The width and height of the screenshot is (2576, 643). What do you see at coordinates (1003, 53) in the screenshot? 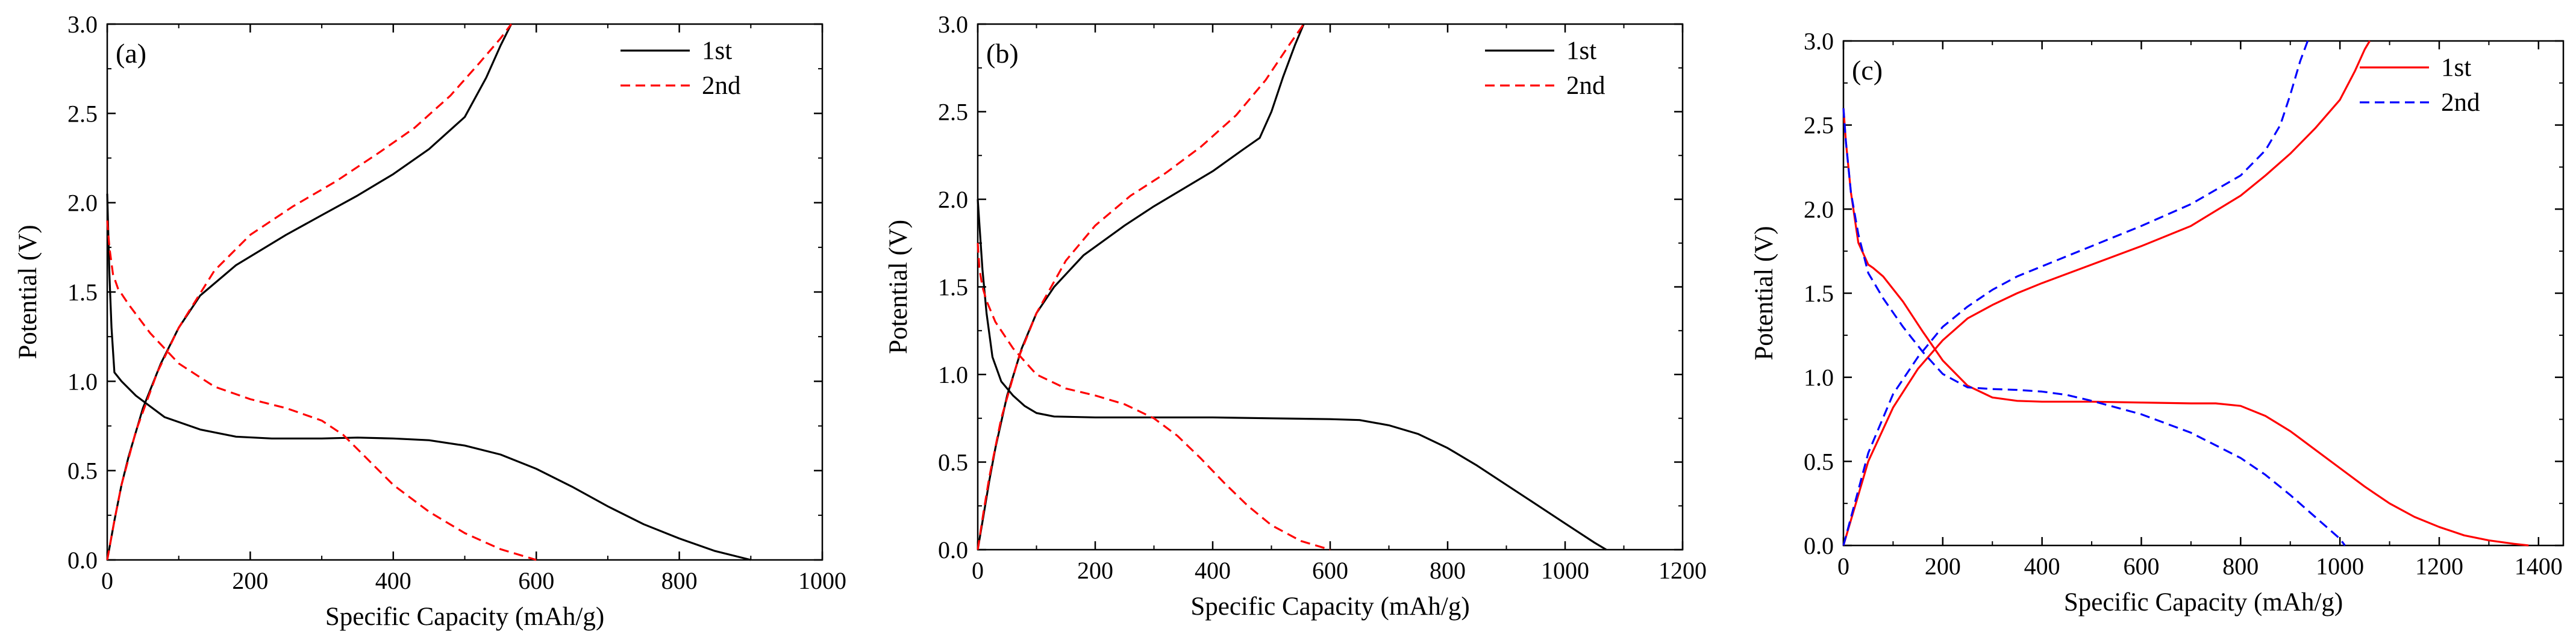
I see `panel-label: (b)` at bounding box center [1003, 53].